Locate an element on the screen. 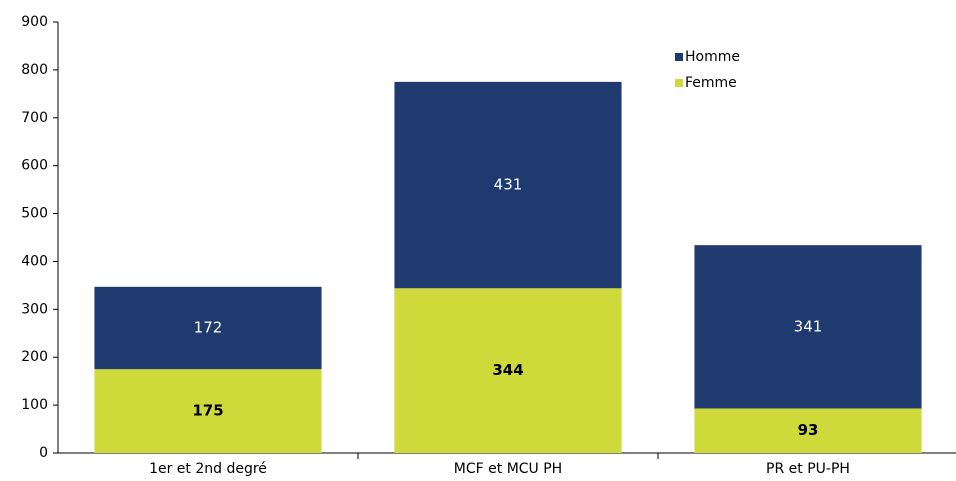 The width and height of the screenshot is (956, 481). y-tick-label: 400 is located at coordinates (34, 261).